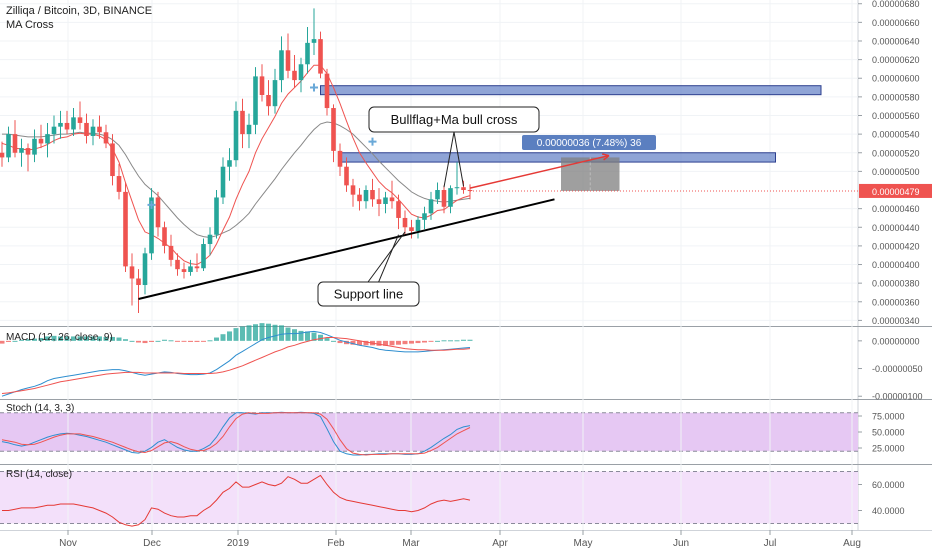 This screenshot has height=555, width=932. I want to click on rsi-band, so click(429, 497).